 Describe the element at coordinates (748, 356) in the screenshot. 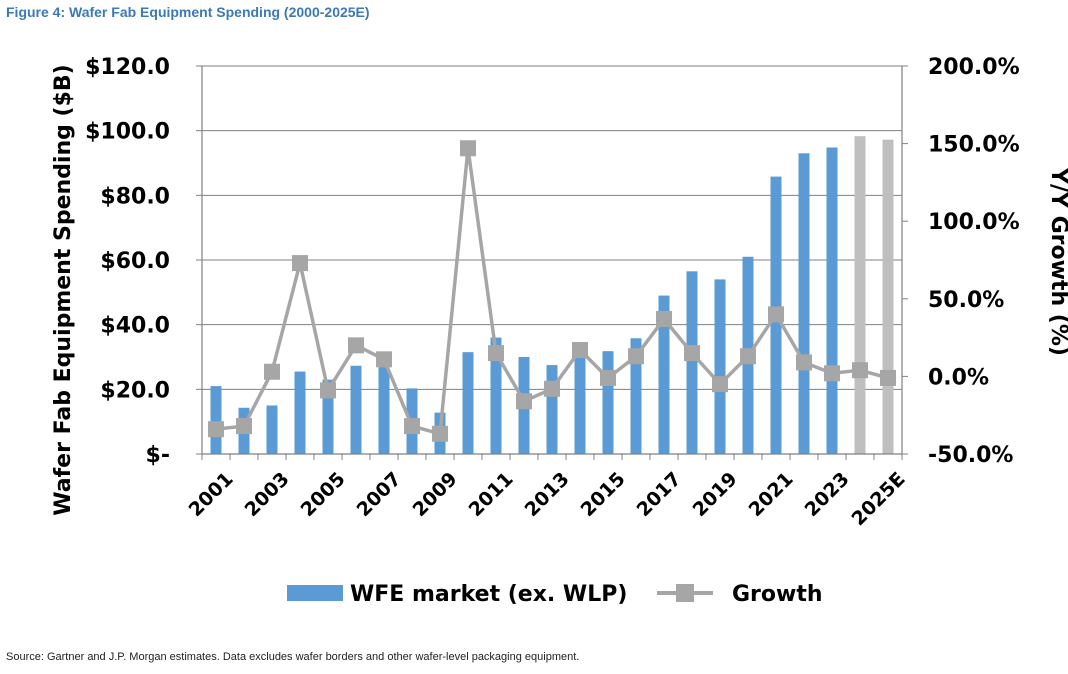

I see `growth-marker-2020` at that location.